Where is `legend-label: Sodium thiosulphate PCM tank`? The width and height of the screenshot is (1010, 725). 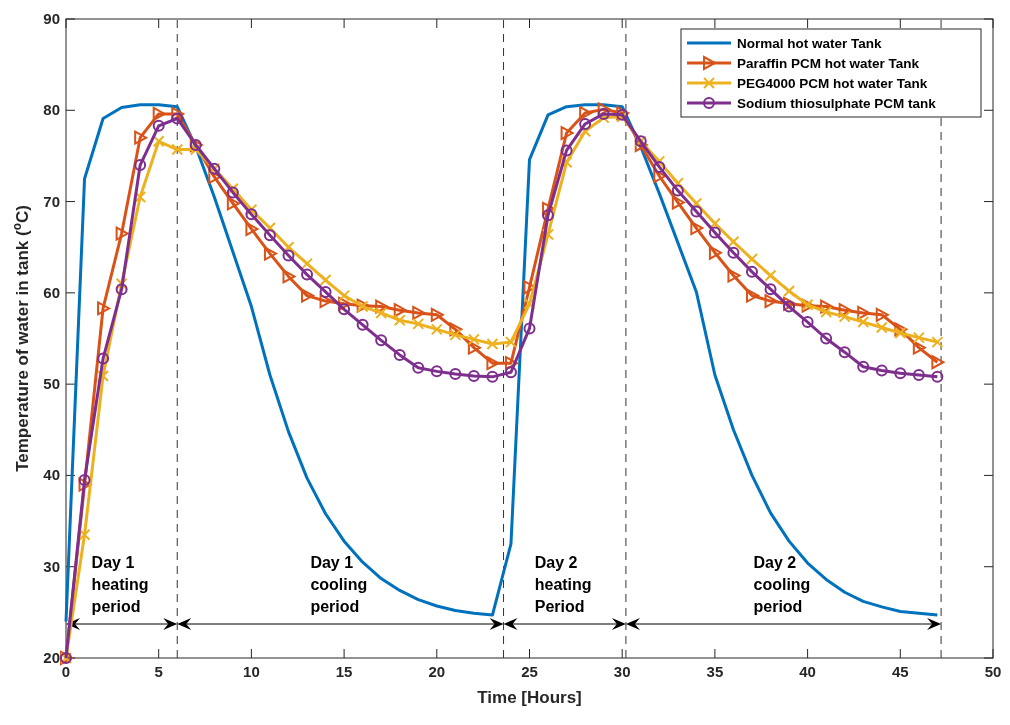 legend-label: Sodium thiosulphate PCM tank is located at coordinates (837, 103).